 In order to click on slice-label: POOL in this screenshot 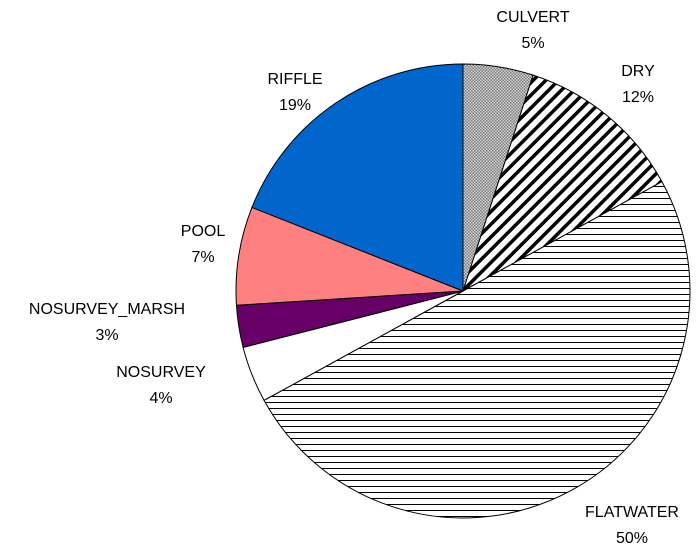, I will do `click(203, 231)`.